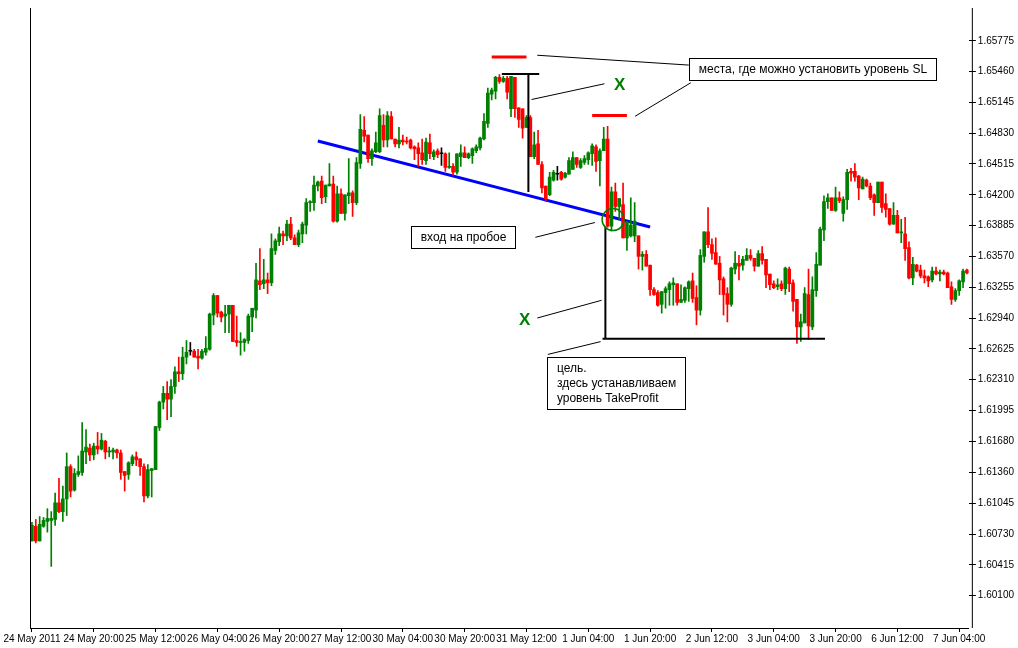 The width and height of the screenshot is (1018, 648). What do you see at coordinates (996, 102) in the screenshot?
I see `y-tick-label: 1.65145` at bounding box center [996, 102].